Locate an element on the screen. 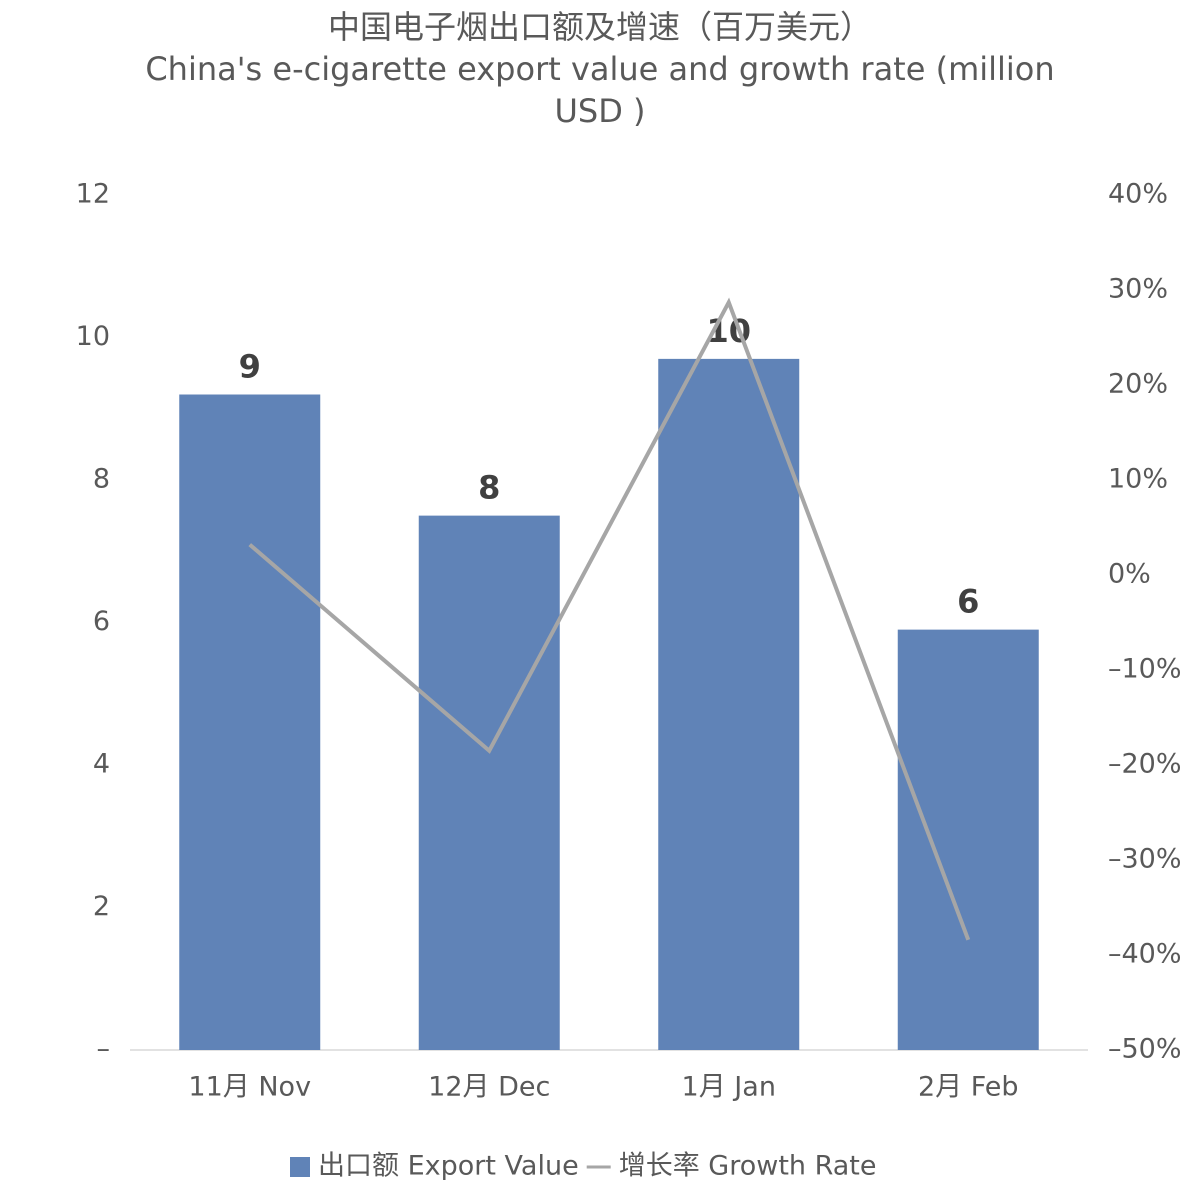 Image resolution: width=1200 pixels, height=1204 pixels. y-tick-label: 10 is located at coordinates (93, 336).